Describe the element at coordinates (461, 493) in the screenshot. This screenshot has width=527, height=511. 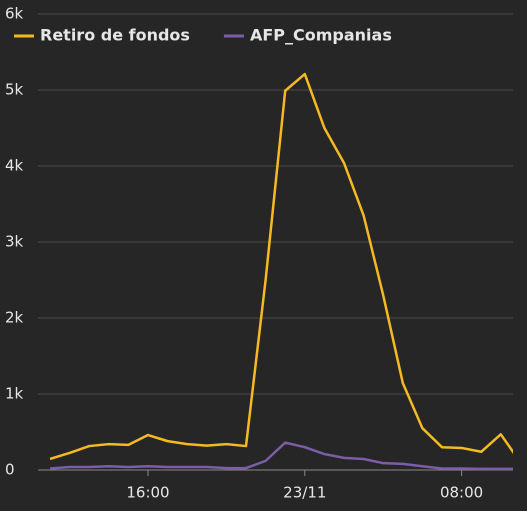
I see `x-tick-label: 08:00` at that location.